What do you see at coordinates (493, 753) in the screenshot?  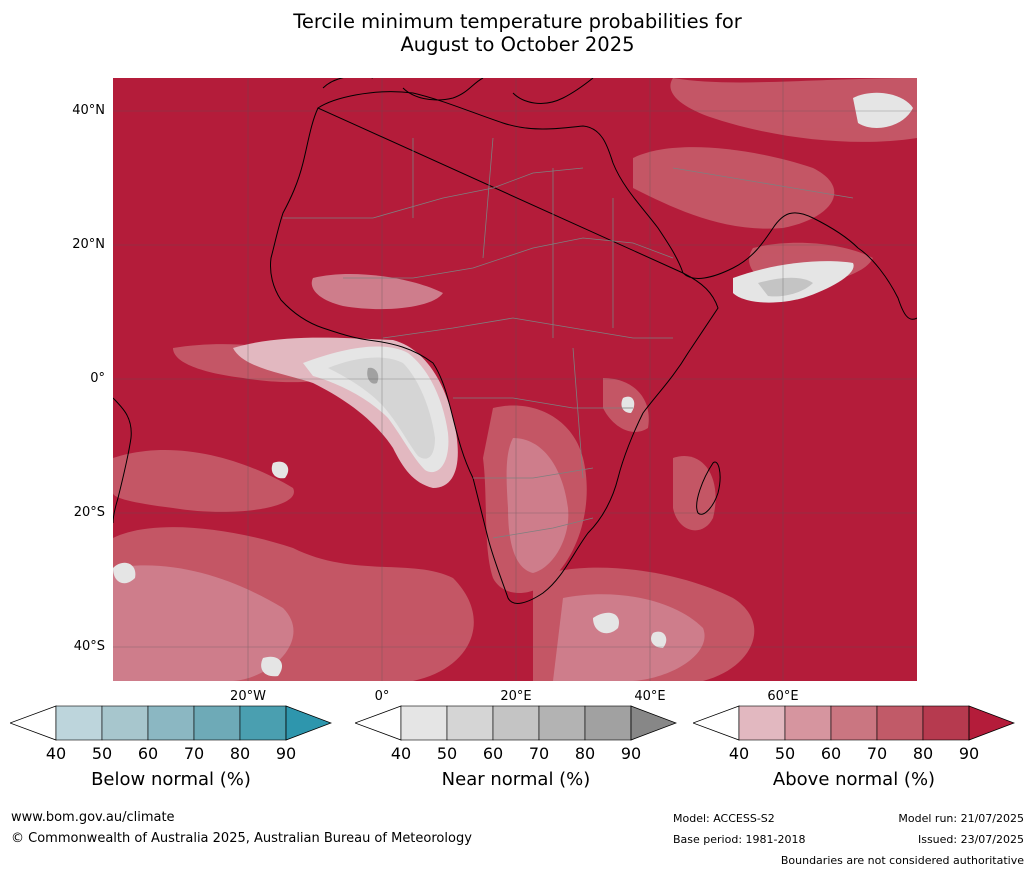 I see `cb-near-tick: 60` at bounding box center [493, 753].